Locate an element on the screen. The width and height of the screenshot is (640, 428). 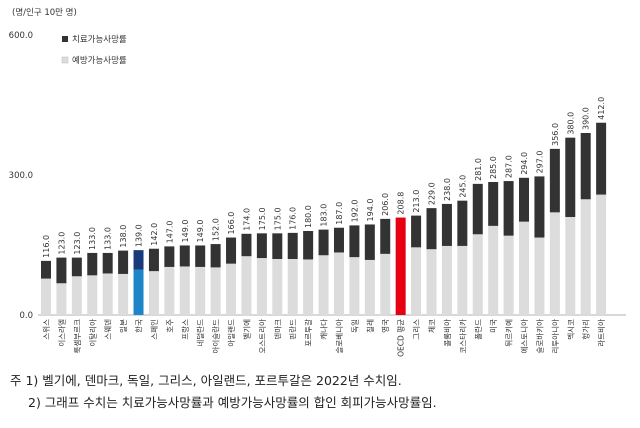
category-label: 이탈리아 is located at coordinates (92, 333).